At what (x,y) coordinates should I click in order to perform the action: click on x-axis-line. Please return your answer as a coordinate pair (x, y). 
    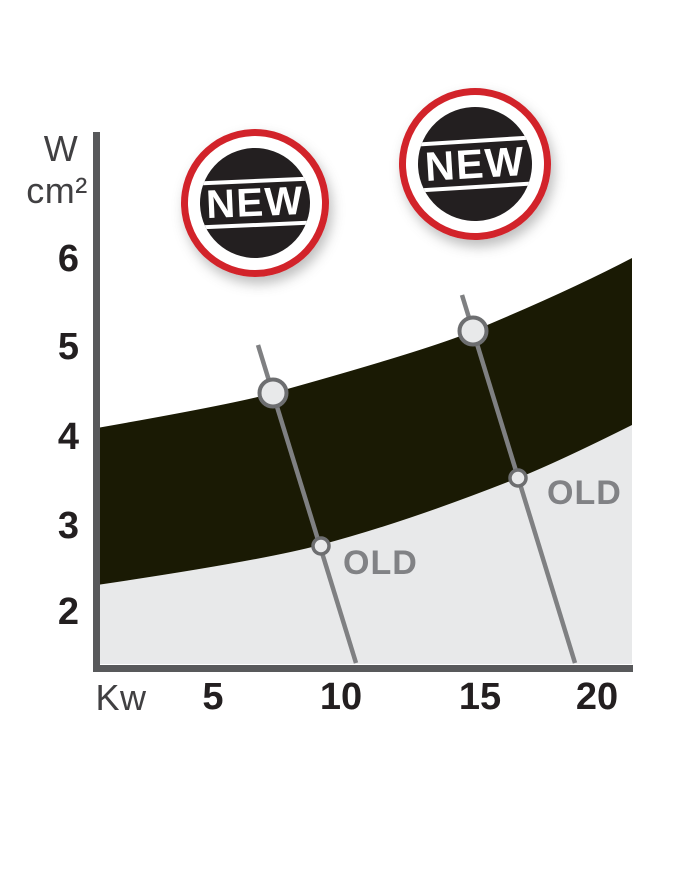
    Looking at the image, I should click on (363, 668).